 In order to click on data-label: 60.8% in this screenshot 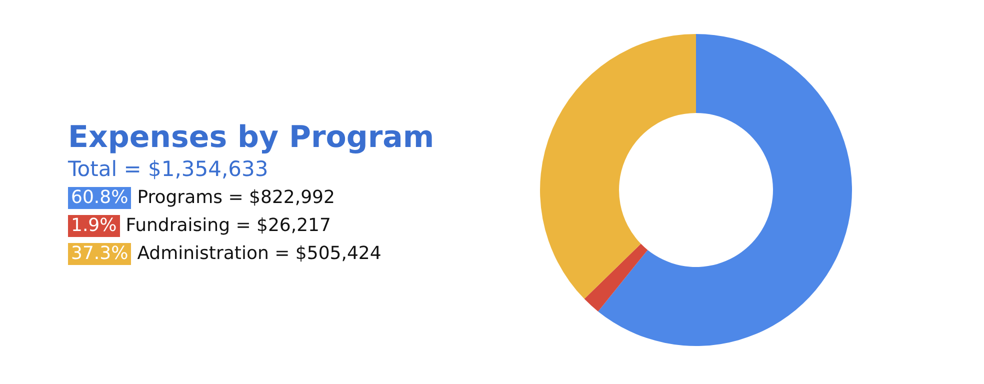, I will do `click(100, 197)`.